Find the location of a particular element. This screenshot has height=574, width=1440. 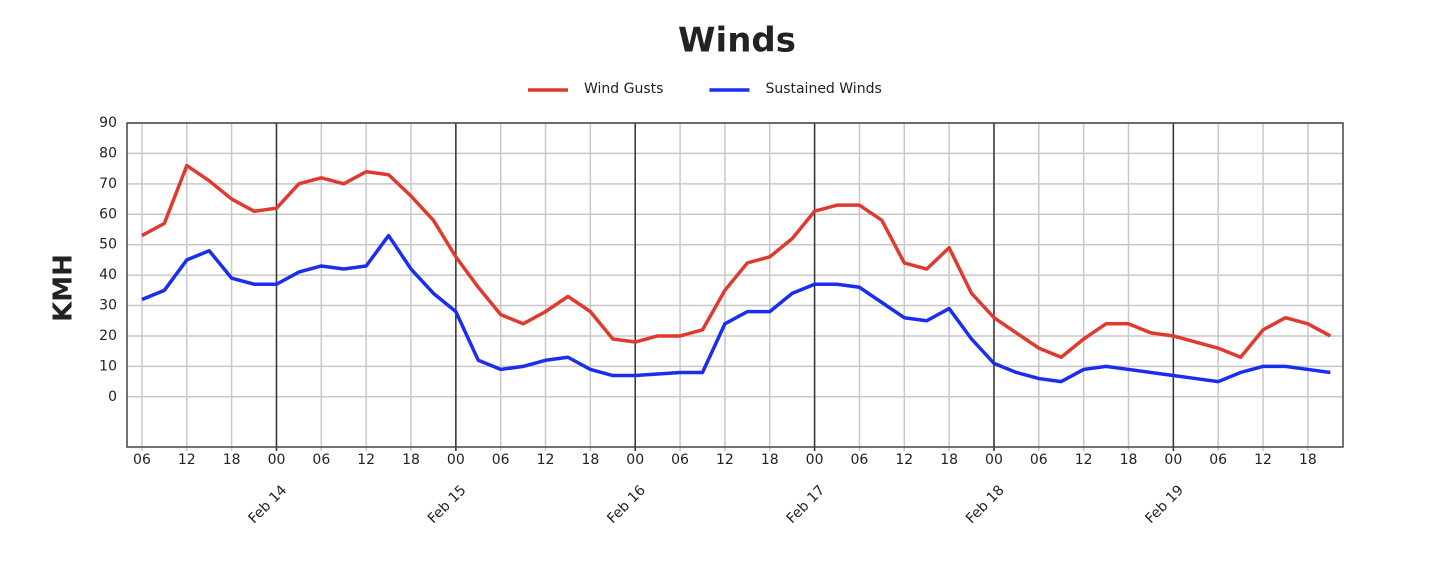

legend-label: Sustained Winds is located at coordinates (823, 89).